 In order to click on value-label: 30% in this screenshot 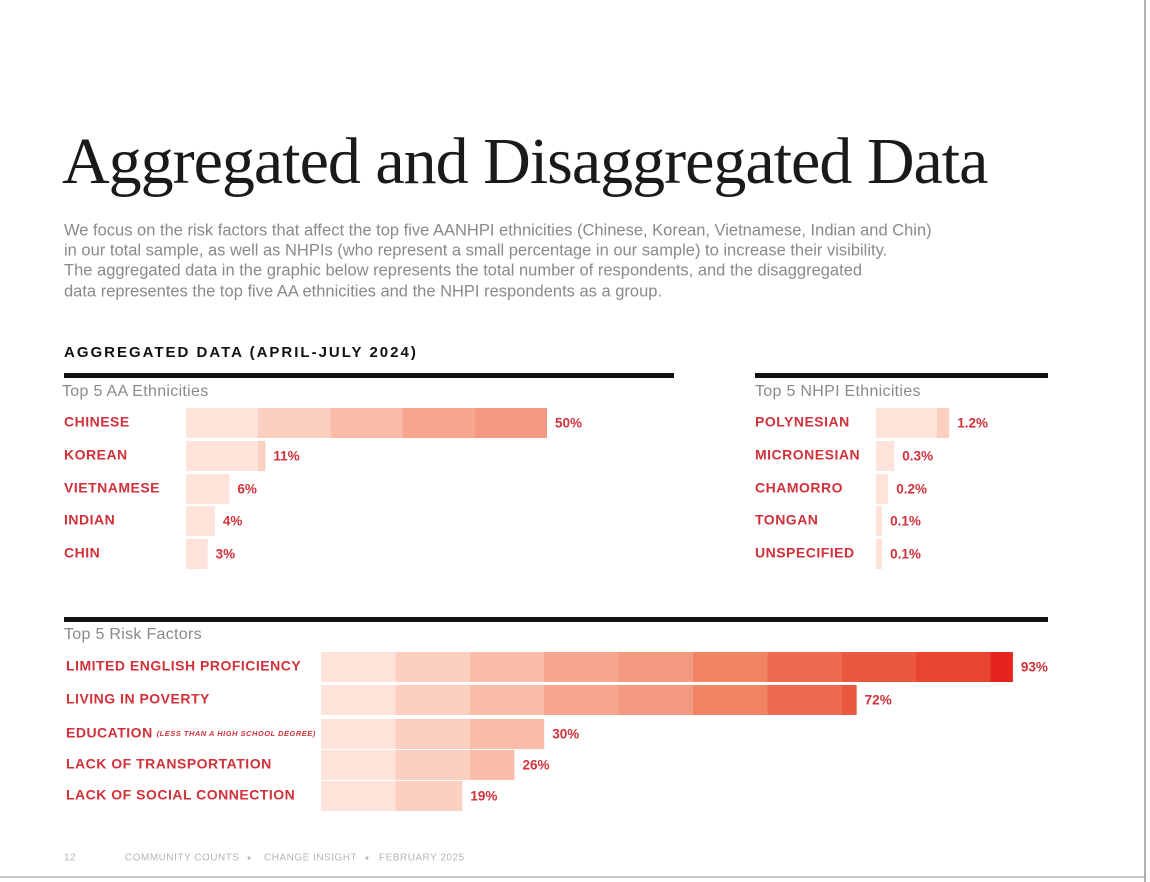, I will do `click(565, 734)`.